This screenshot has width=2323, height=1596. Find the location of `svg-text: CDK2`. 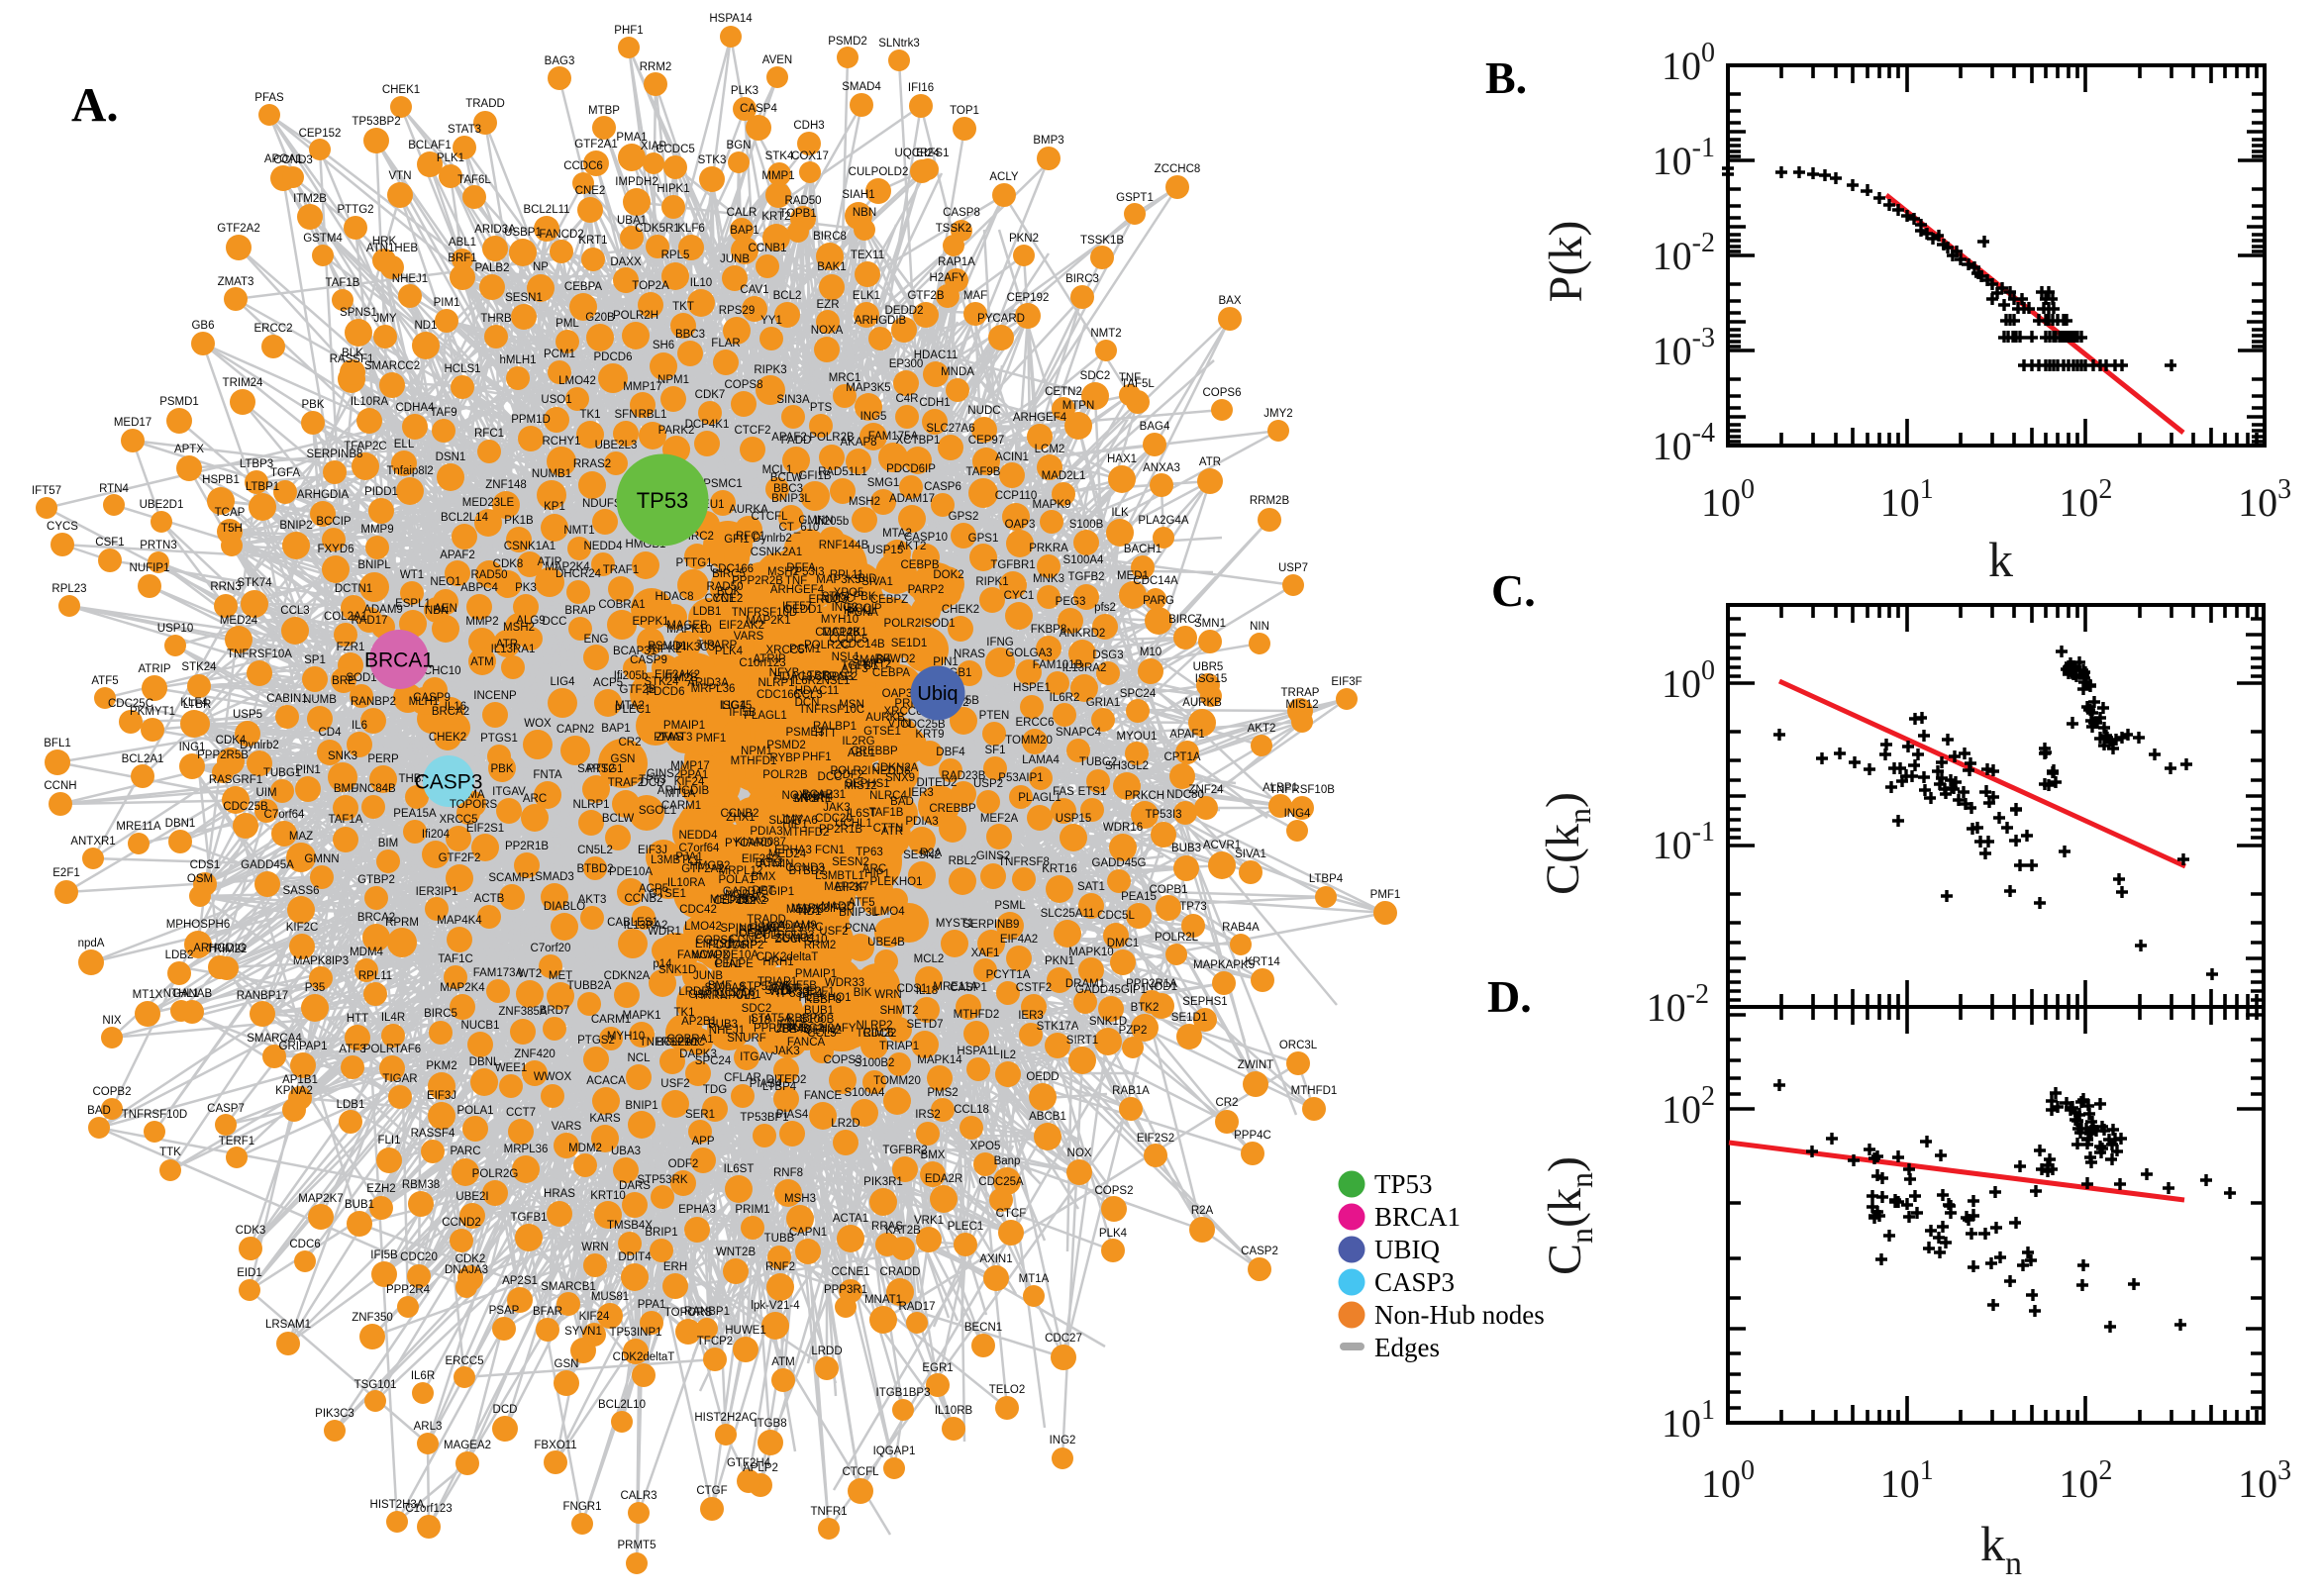

svg-text: CDK2 is located at coordinates (752, 901).